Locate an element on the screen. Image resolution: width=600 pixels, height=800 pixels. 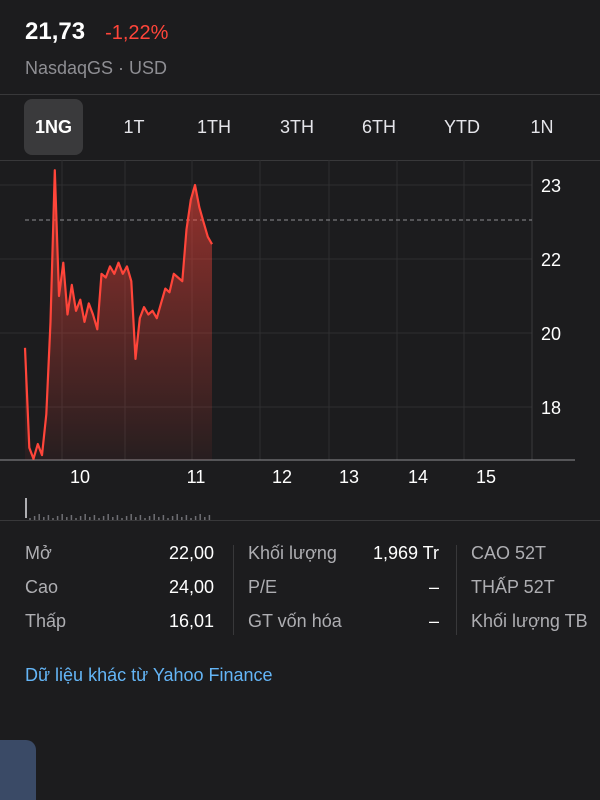
y-tick-label: 20 is located at coordinates (551, 334).